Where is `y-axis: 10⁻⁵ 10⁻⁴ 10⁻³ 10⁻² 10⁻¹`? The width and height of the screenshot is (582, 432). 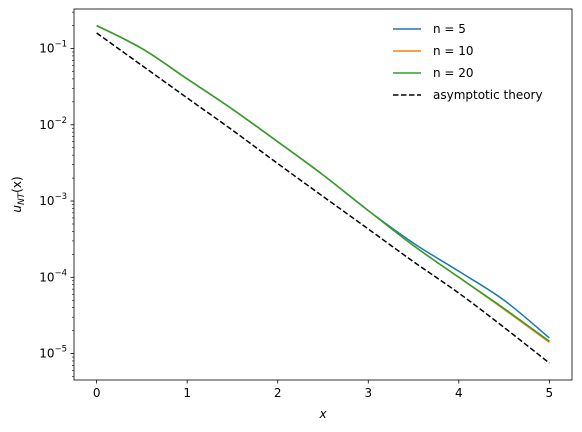 y-axis: 10⁻⁵ 10⁻⁴ 10⁻³ 10⁻² 10⁻¹ is located at coordinates (56, 194).